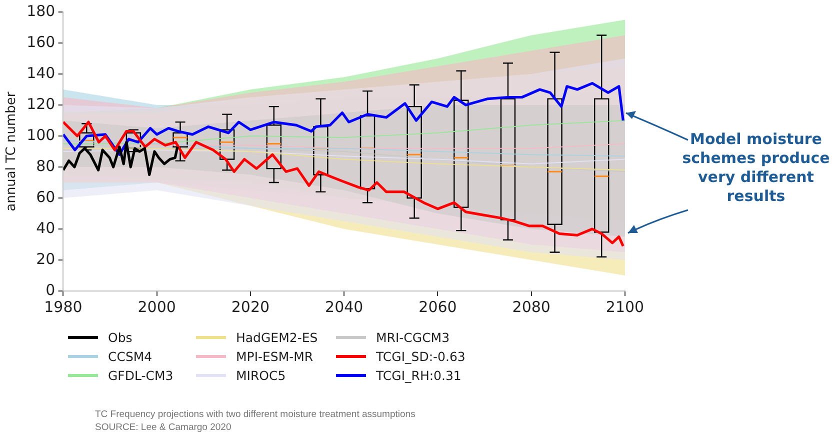  I want to click on y-tick-label: 120, so click(41, 103).